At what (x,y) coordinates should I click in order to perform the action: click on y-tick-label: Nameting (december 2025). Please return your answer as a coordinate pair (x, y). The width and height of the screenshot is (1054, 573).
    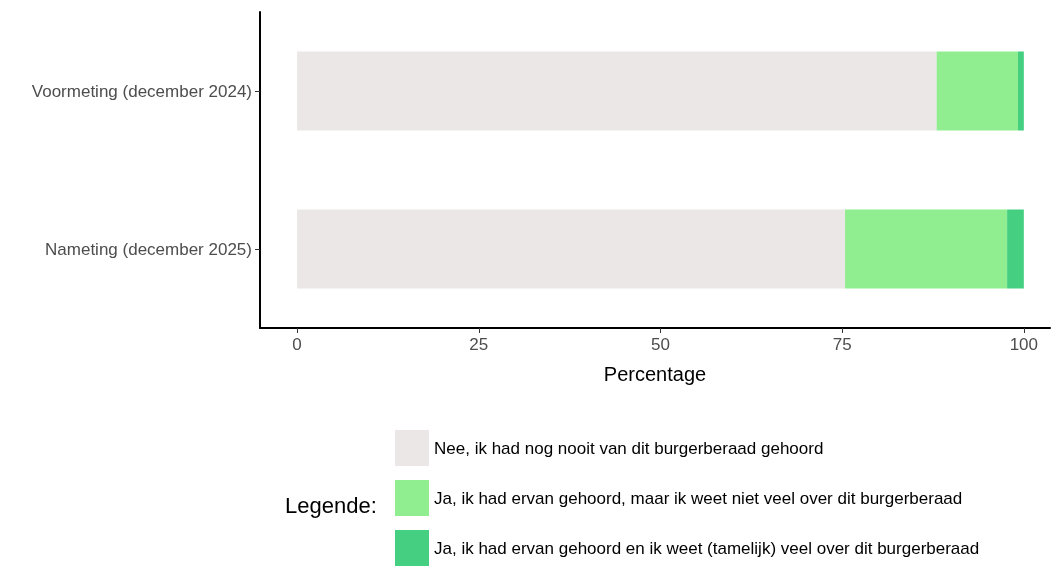
    Looking at the image, I should click on (148, 249).